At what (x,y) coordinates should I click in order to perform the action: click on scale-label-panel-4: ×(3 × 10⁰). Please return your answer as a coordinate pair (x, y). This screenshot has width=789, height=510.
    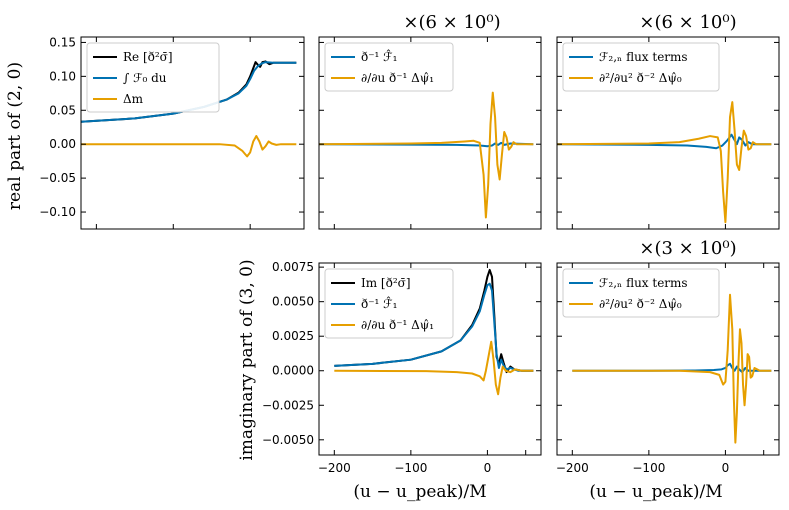
    Looking at the image, I should click on (687, 248).